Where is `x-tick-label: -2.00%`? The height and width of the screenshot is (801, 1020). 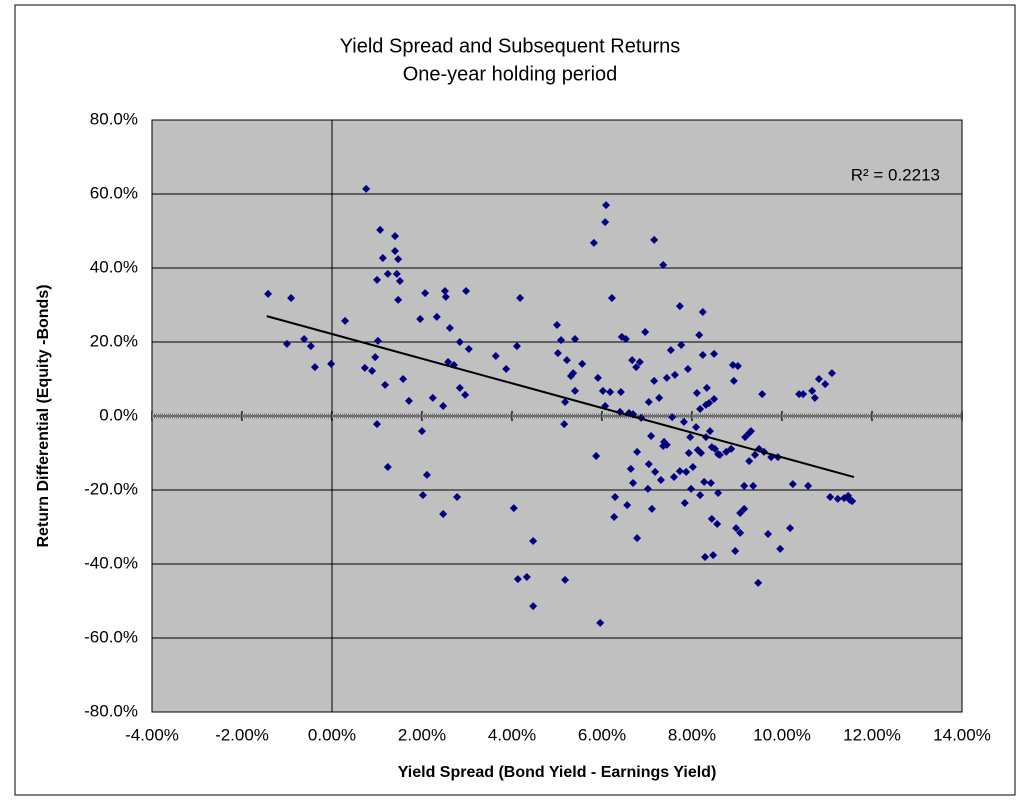 x-tick-label: -2.00% is located at coordinates (242, 734).